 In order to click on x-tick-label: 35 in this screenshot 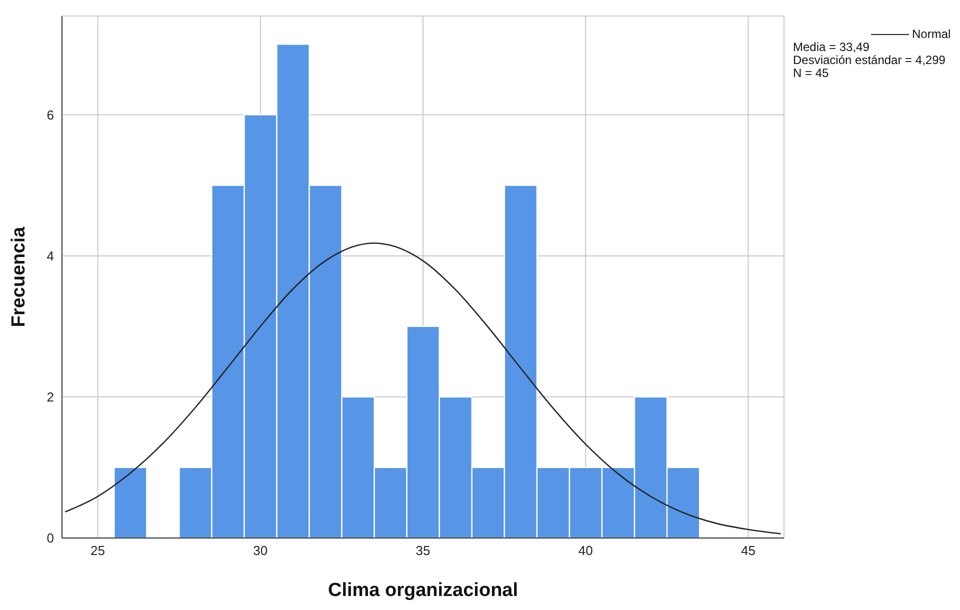, I will do `click(423, 550)`.